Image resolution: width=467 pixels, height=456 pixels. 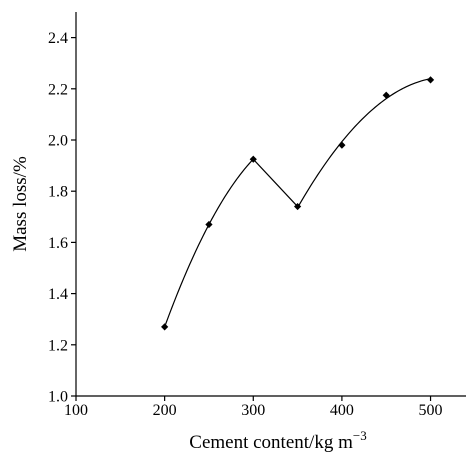 I want to click on y-tick-label: 2.2, so click(x=58, y=89).